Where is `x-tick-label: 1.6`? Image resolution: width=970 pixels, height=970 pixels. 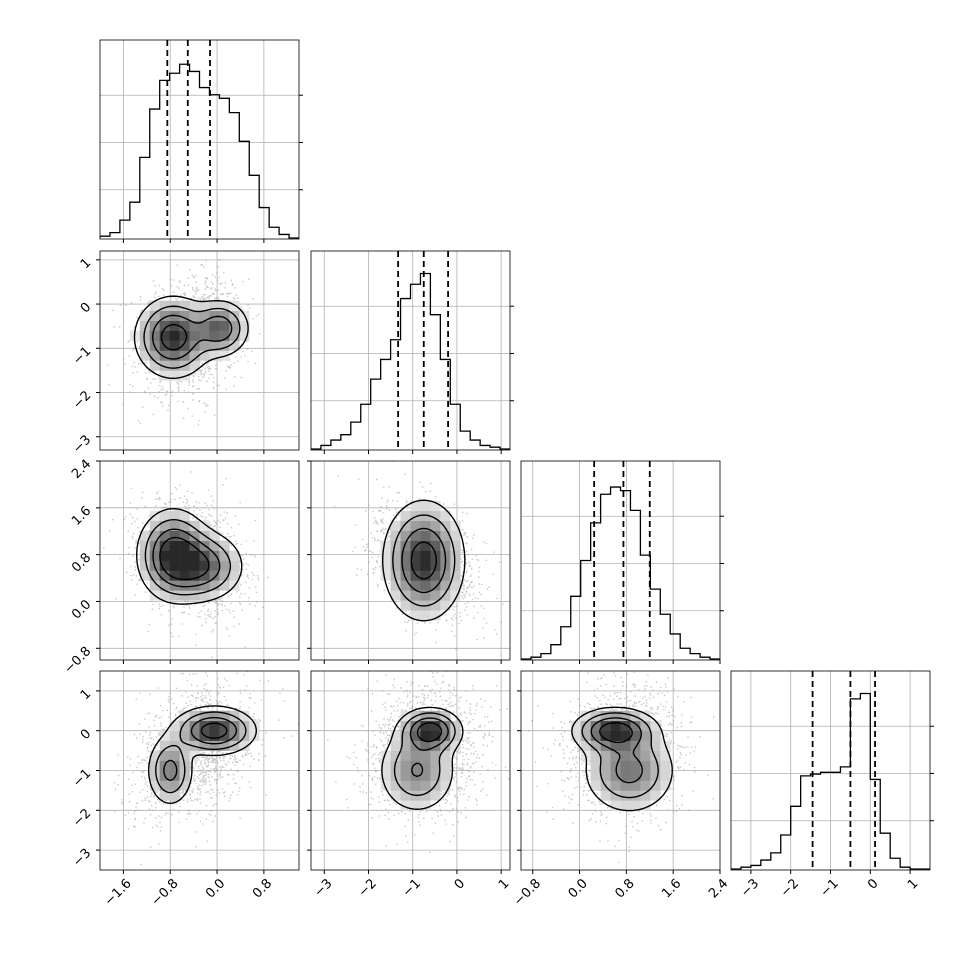
x-tick-label: 1.6 is located at coordinates (671, 888).